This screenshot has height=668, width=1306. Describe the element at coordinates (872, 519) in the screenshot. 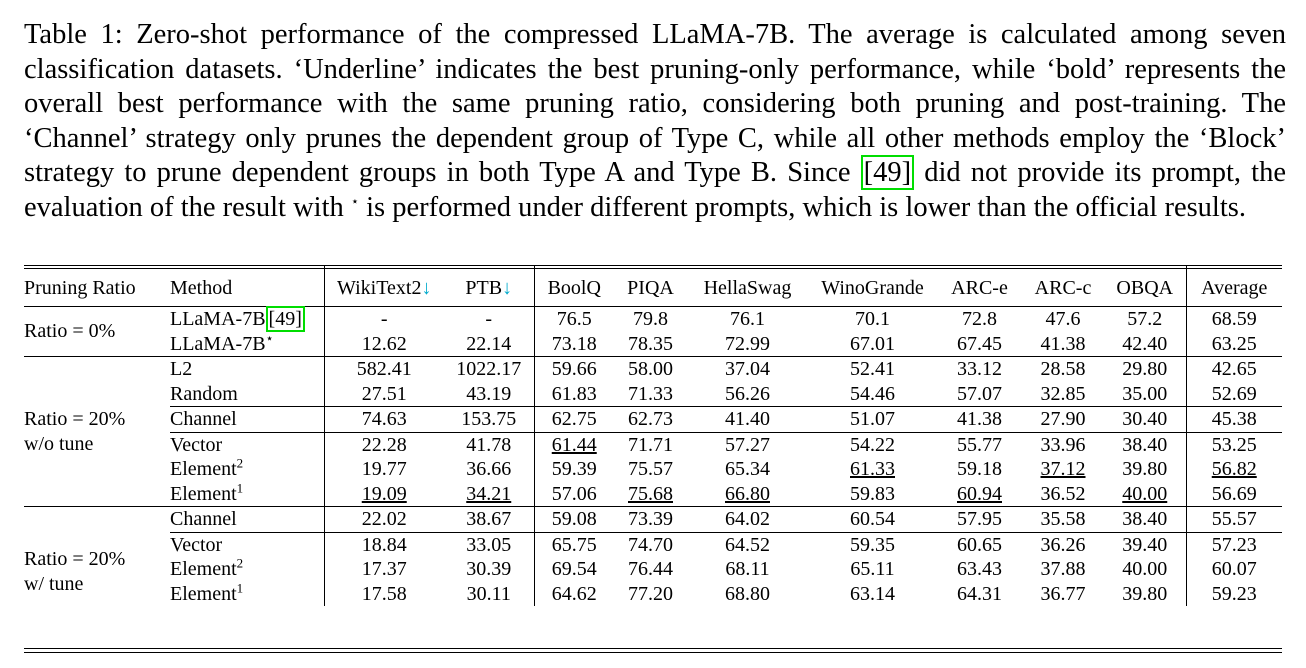

I see `winogrande-value: 60.54` at that location.